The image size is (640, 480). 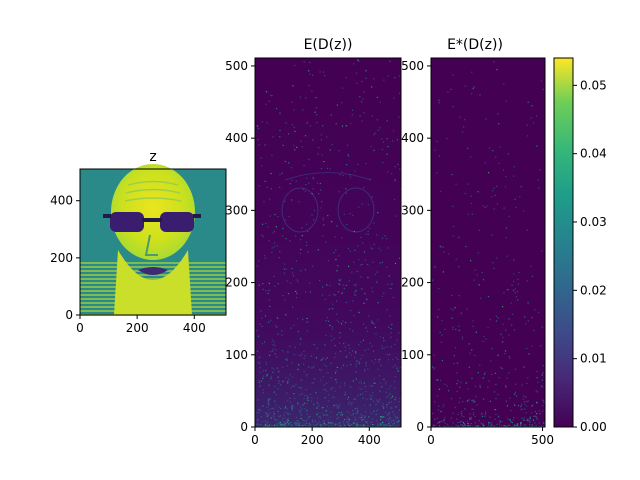 What do you see at coordinates (412, 283) in the screenshot?
I see `panel-estar-ytick-label: 200` at bounding box center [412, 283].